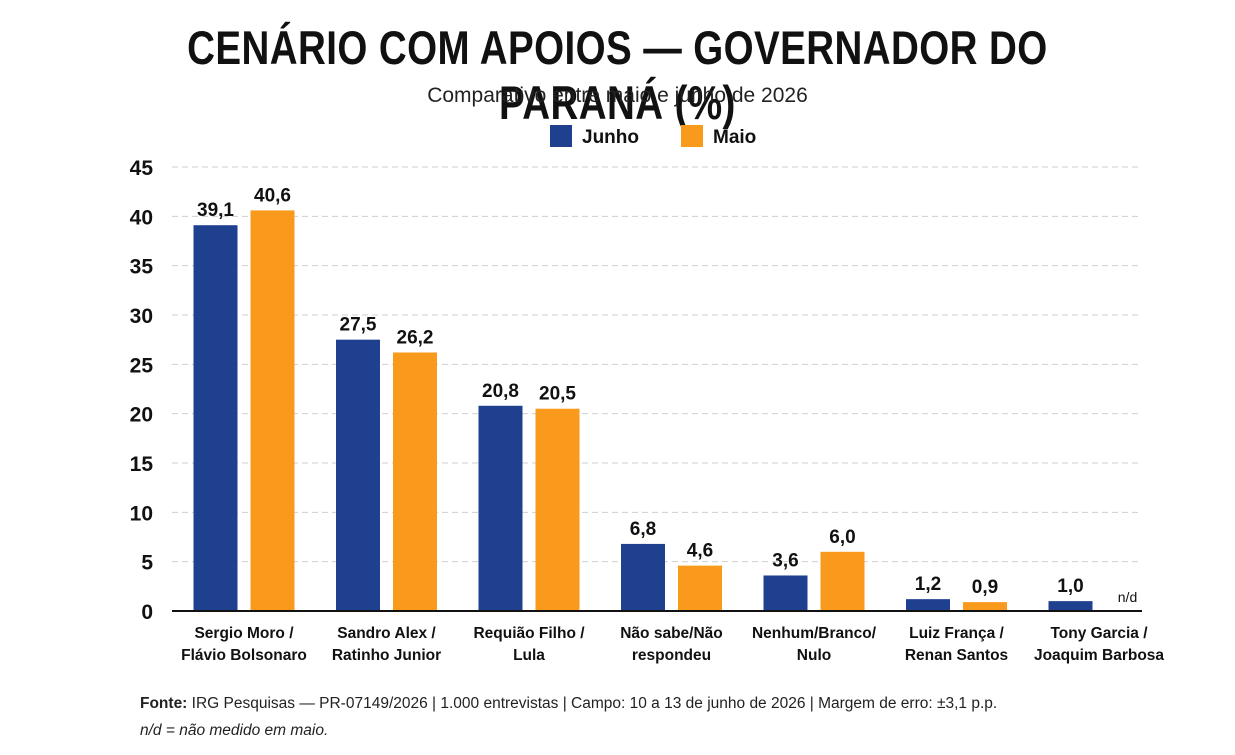  I want to click on source-label: Fonte:, so click(164, 703).